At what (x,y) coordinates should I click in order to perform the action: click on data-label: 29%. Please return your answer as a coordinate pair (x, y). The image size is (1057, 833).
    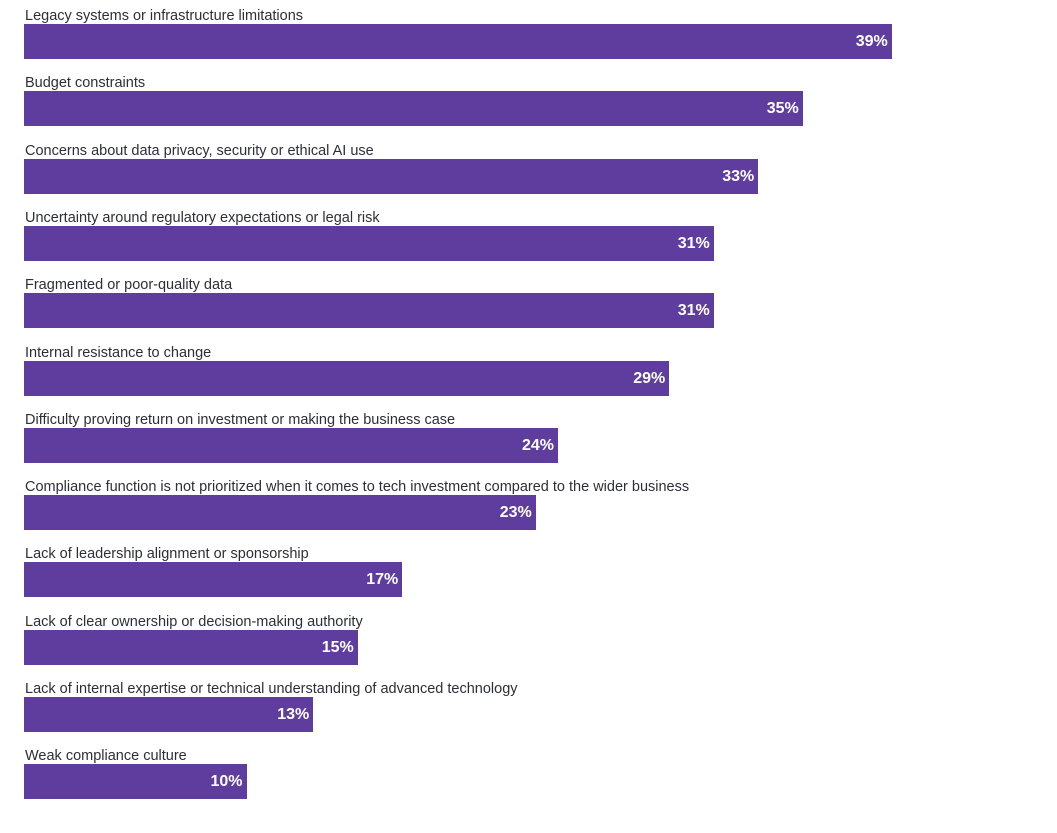
    Looking at the image, I should click on (649, 378).